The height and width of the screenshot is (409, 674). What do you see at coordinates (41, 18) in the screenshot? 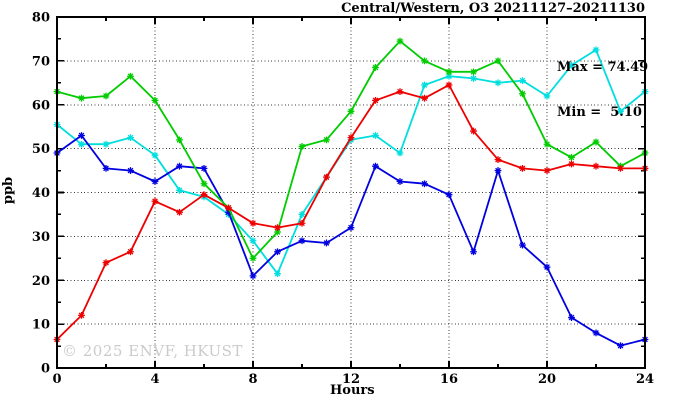
I see `y-tick-label: 80` at bounding box center [41, 18].